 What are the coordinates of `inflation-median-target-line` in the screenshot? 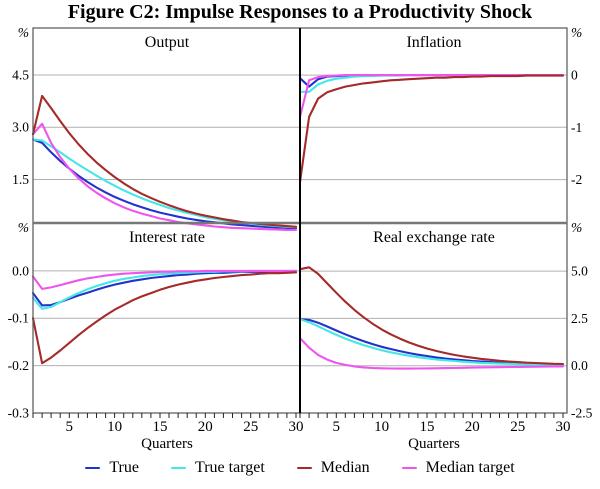 It's located at (431, 96).